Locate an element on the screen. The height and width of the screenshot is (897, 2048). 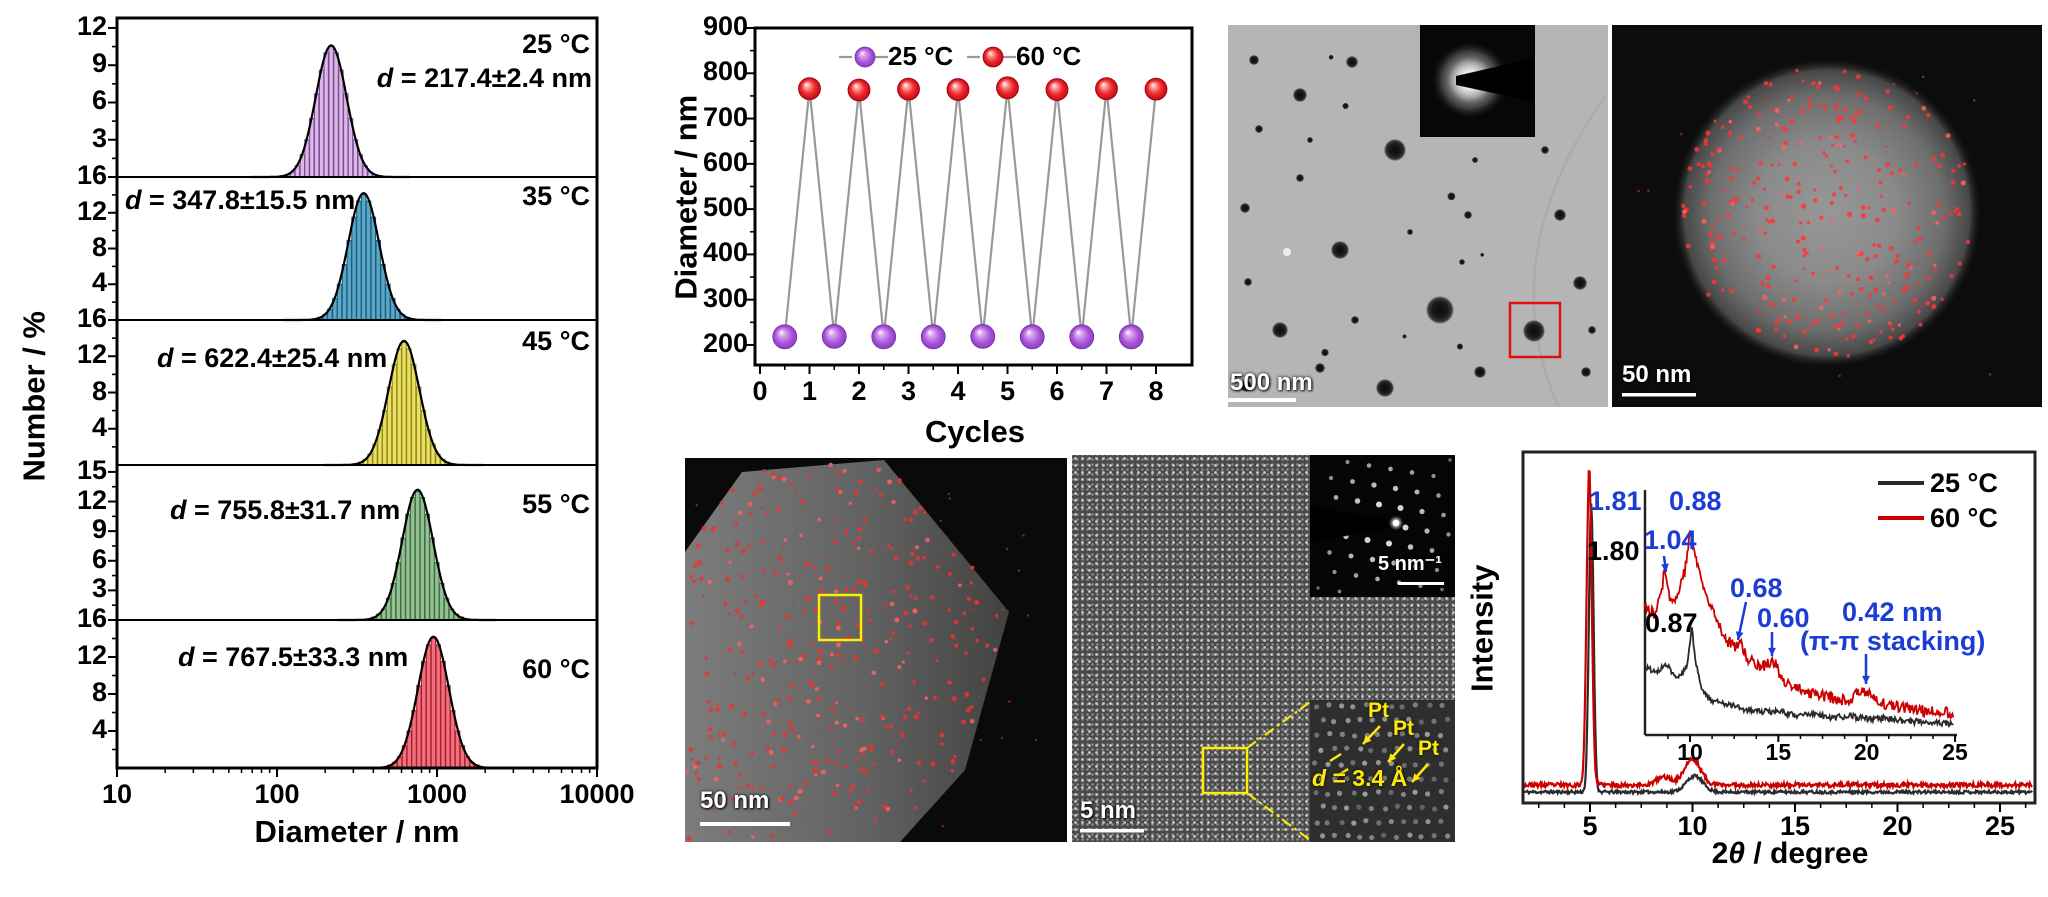
dls-x-tick-label: 100 is located at coordinates (277, 794).